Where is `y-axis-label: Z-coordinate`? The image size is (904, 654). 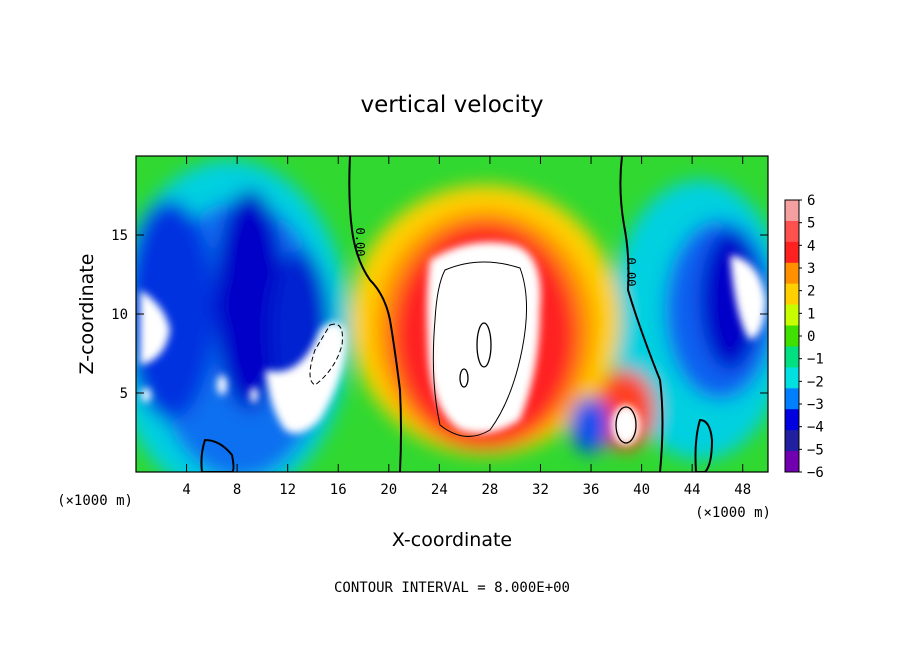
y-axis-label: Z-coordinate is located at coordinates (87, 314).